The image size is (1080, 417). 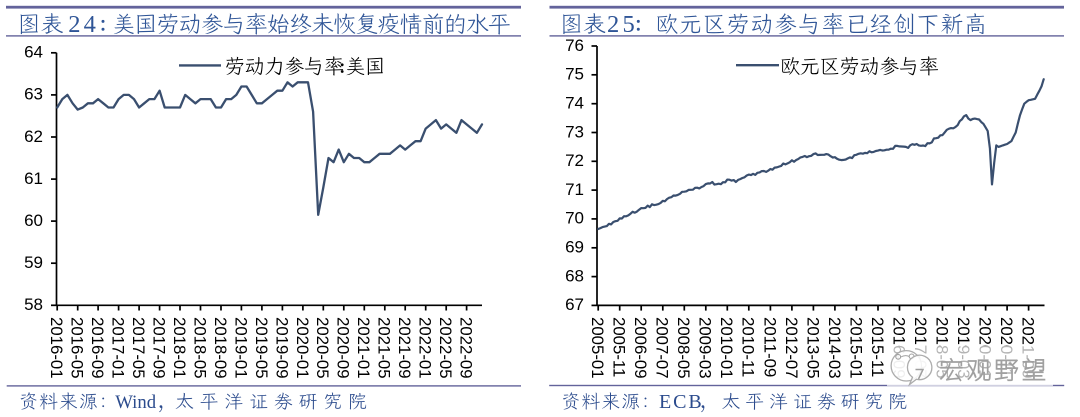 I want to click on svg-text: 2021-09, so click(x=404, y=348).